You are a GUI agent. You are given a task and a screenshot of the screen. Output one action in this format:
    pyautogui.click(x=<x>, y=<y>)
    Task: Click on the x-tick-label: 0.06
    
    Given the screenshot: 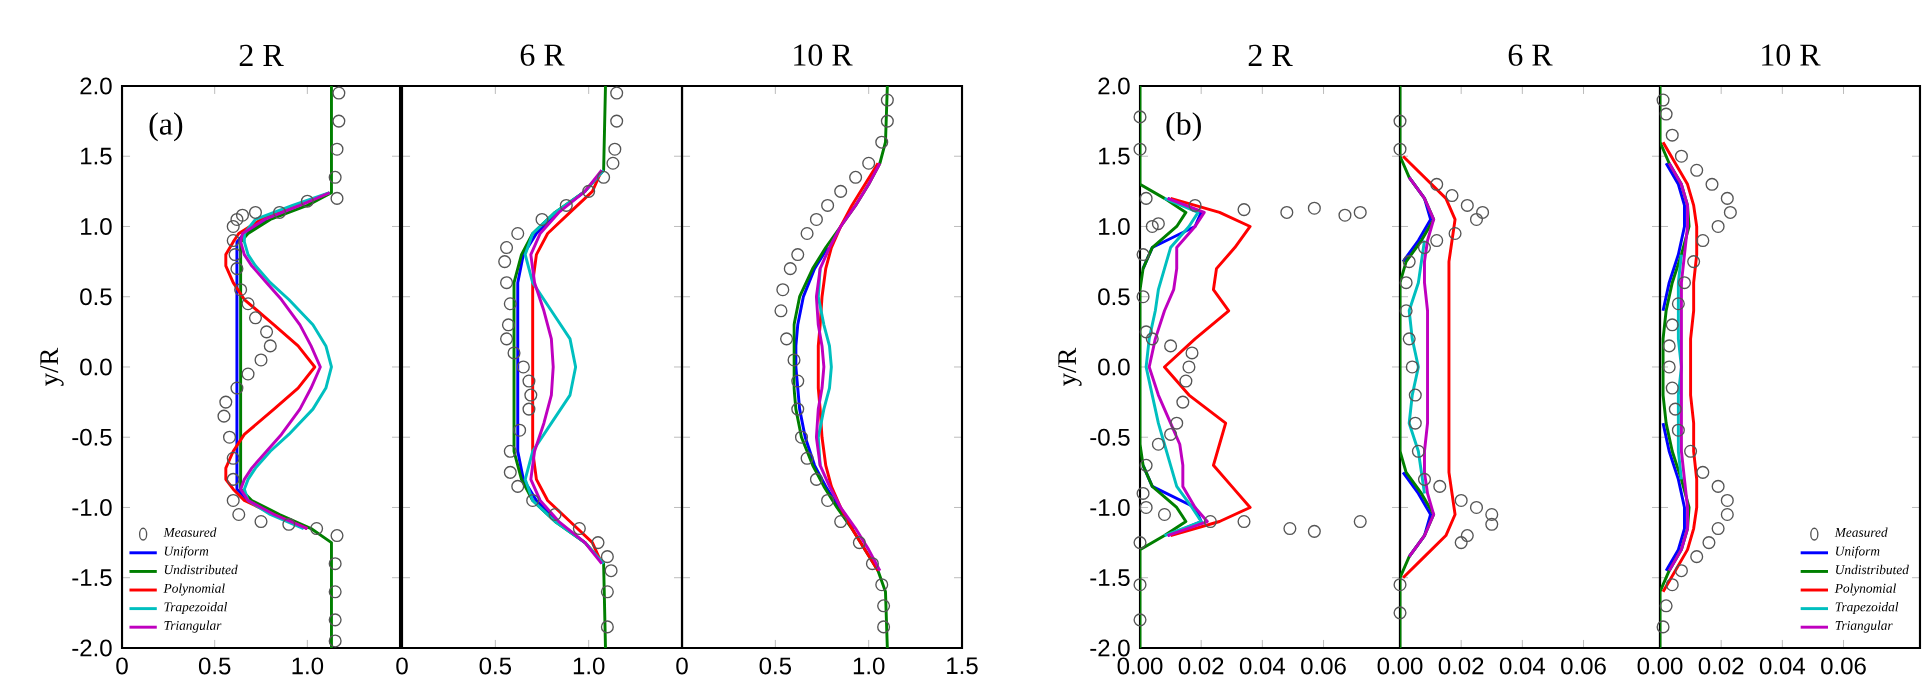 What is the action you would take?
    pyautogui.click(x=1843, y=666)
    